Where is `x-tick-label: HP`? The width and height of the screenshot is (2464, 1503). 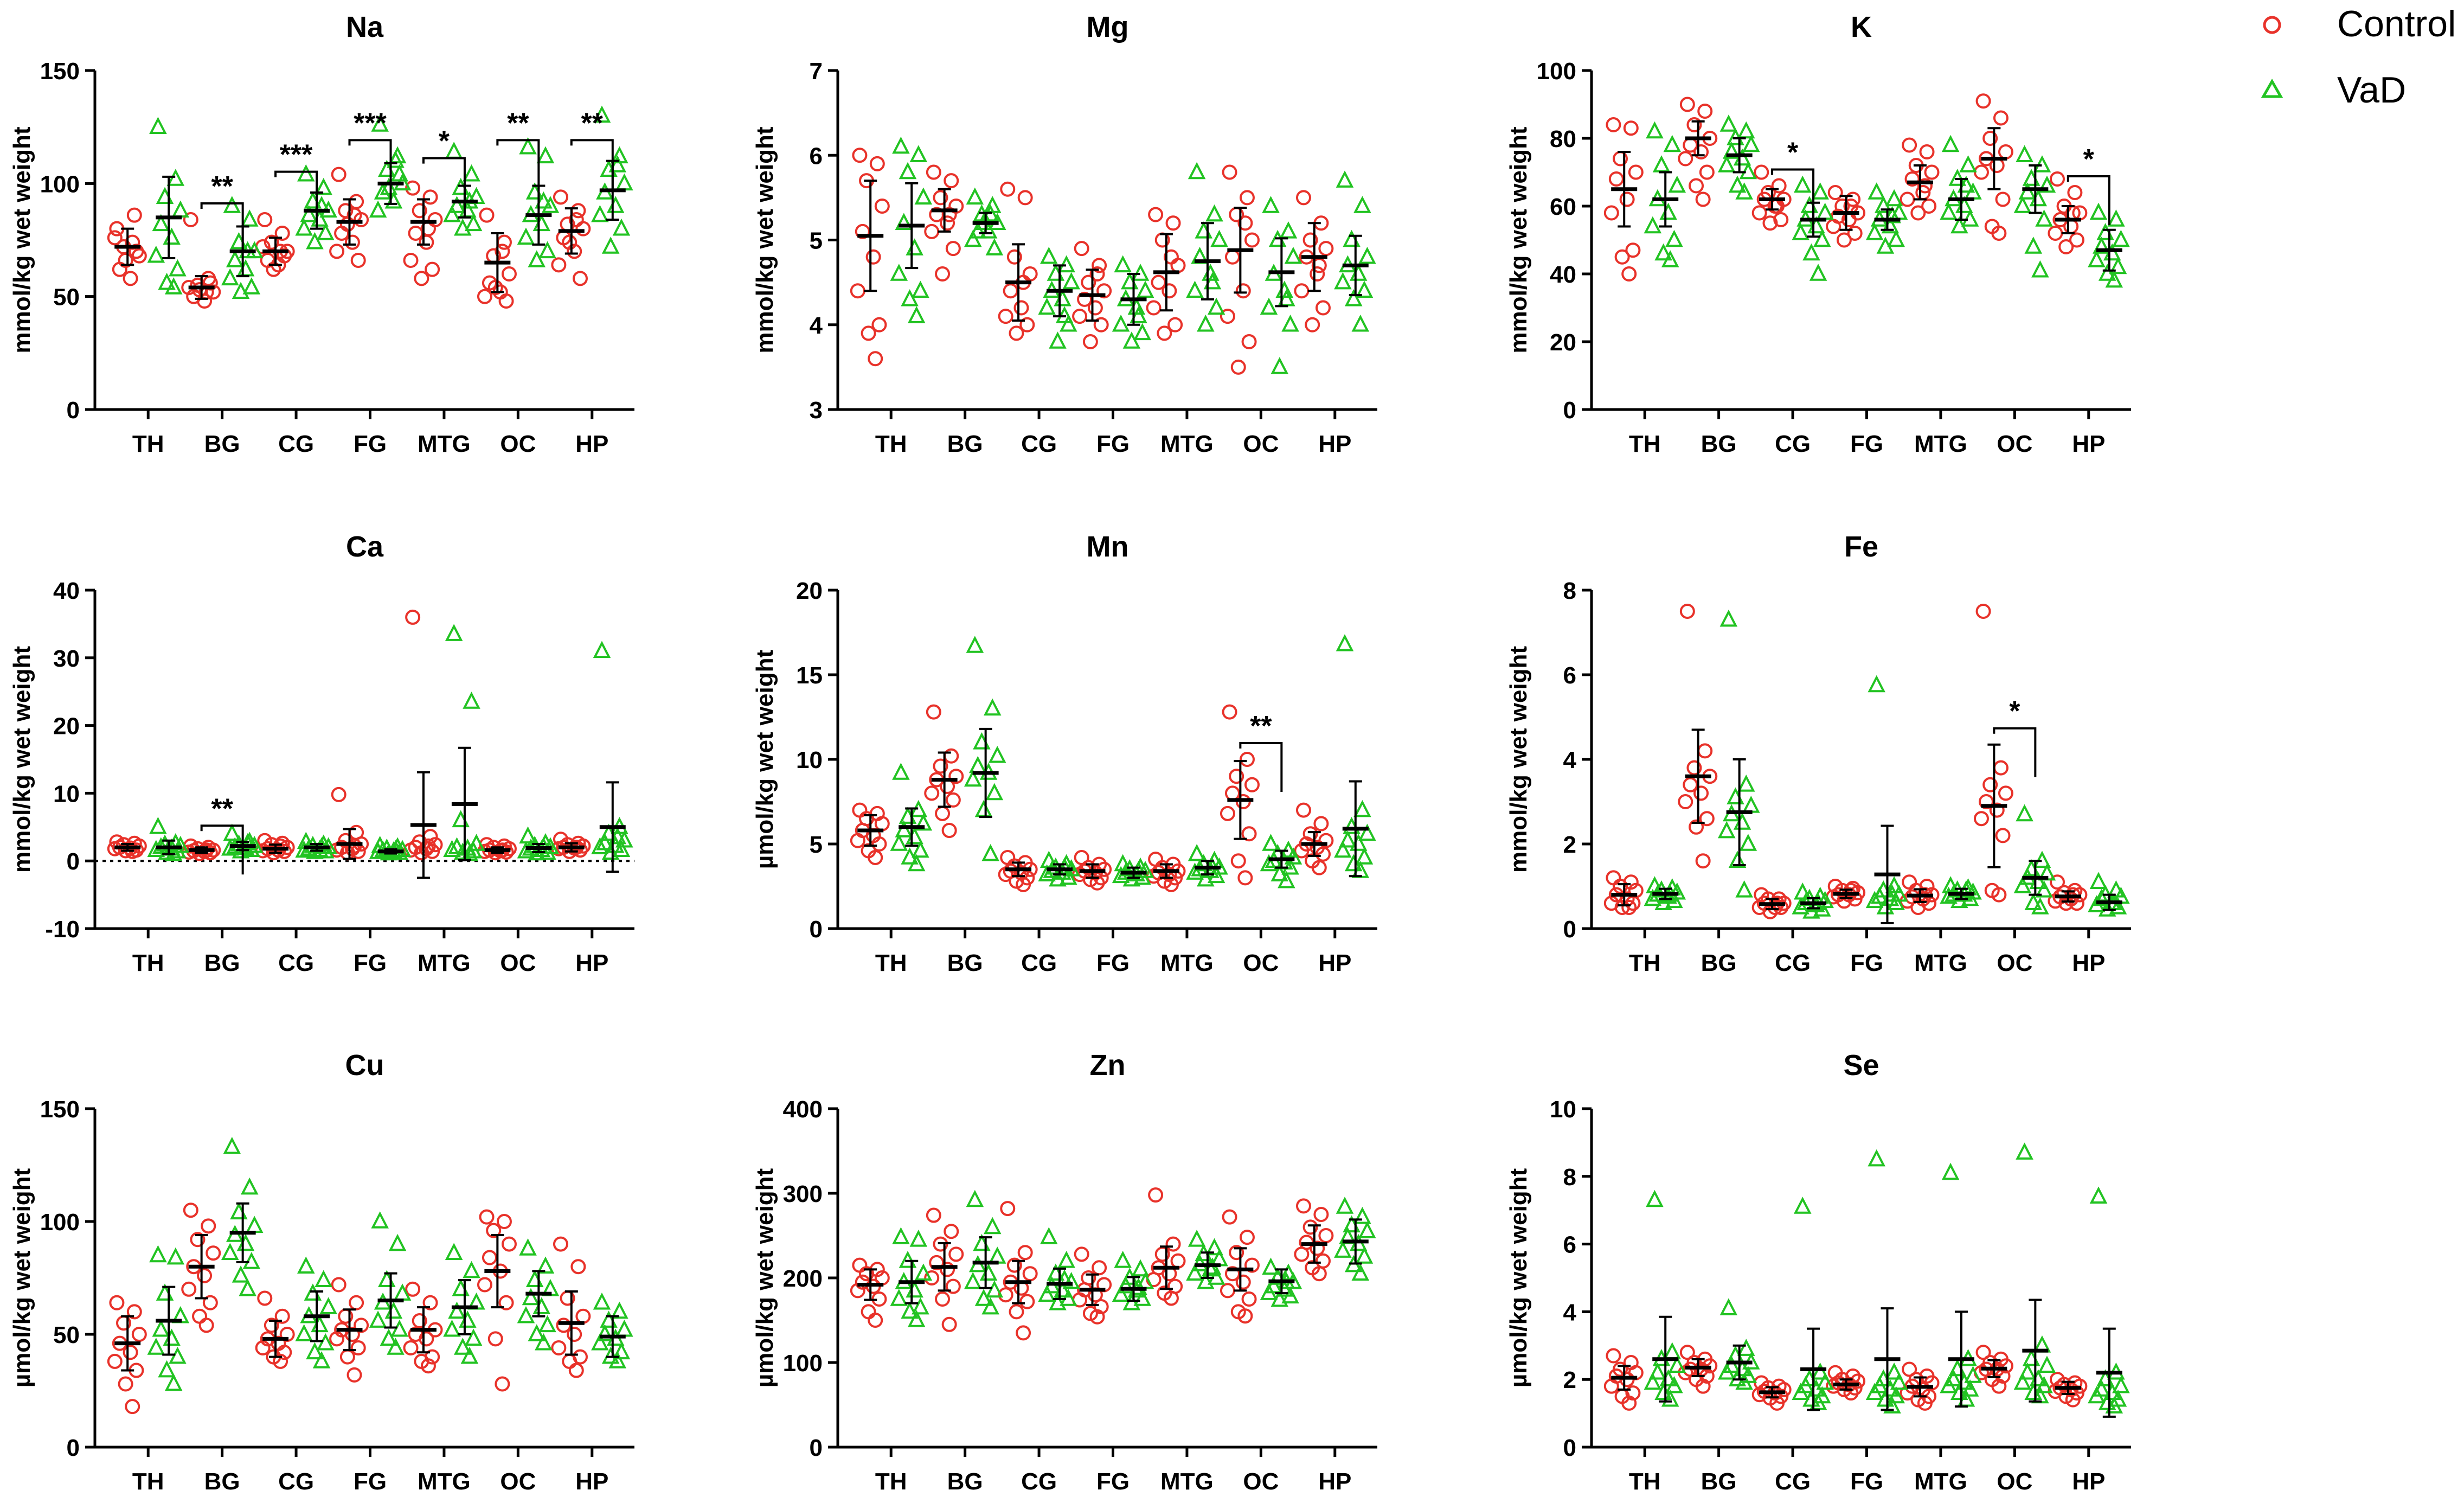
x-tick-label: HP is located at coordinates (591, 444).